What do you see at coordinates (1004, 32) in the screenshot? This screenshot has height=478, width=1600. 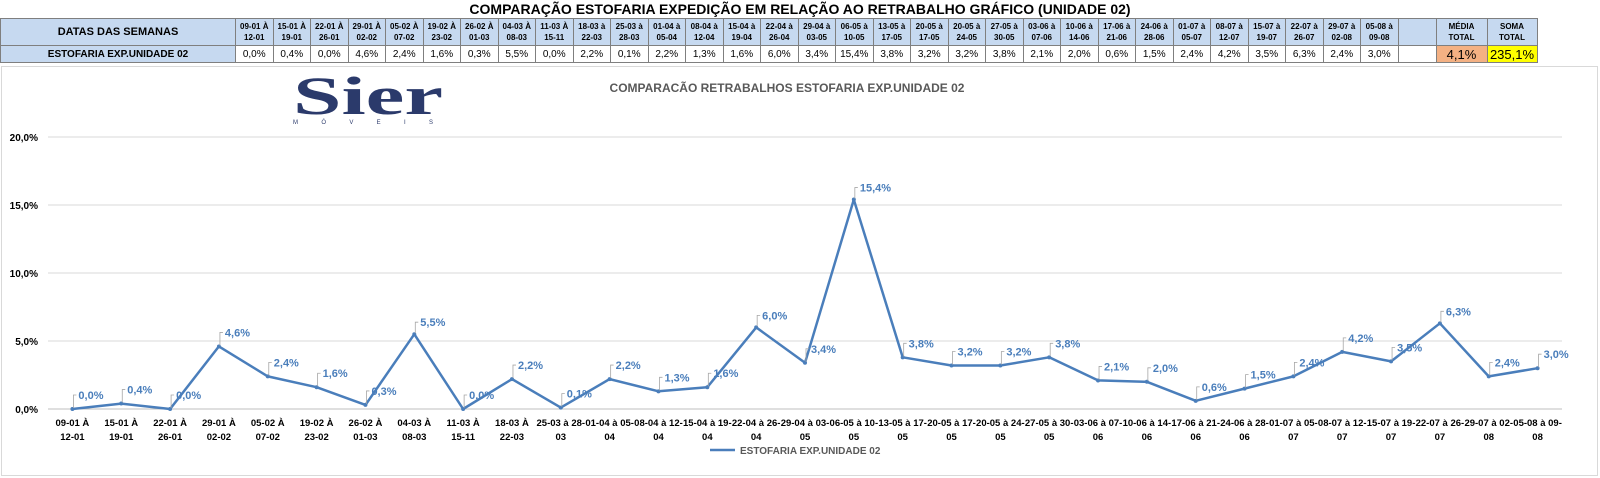 I see `week-header-21: 27-05 à 30-05` at bounding box center [1004, 32].